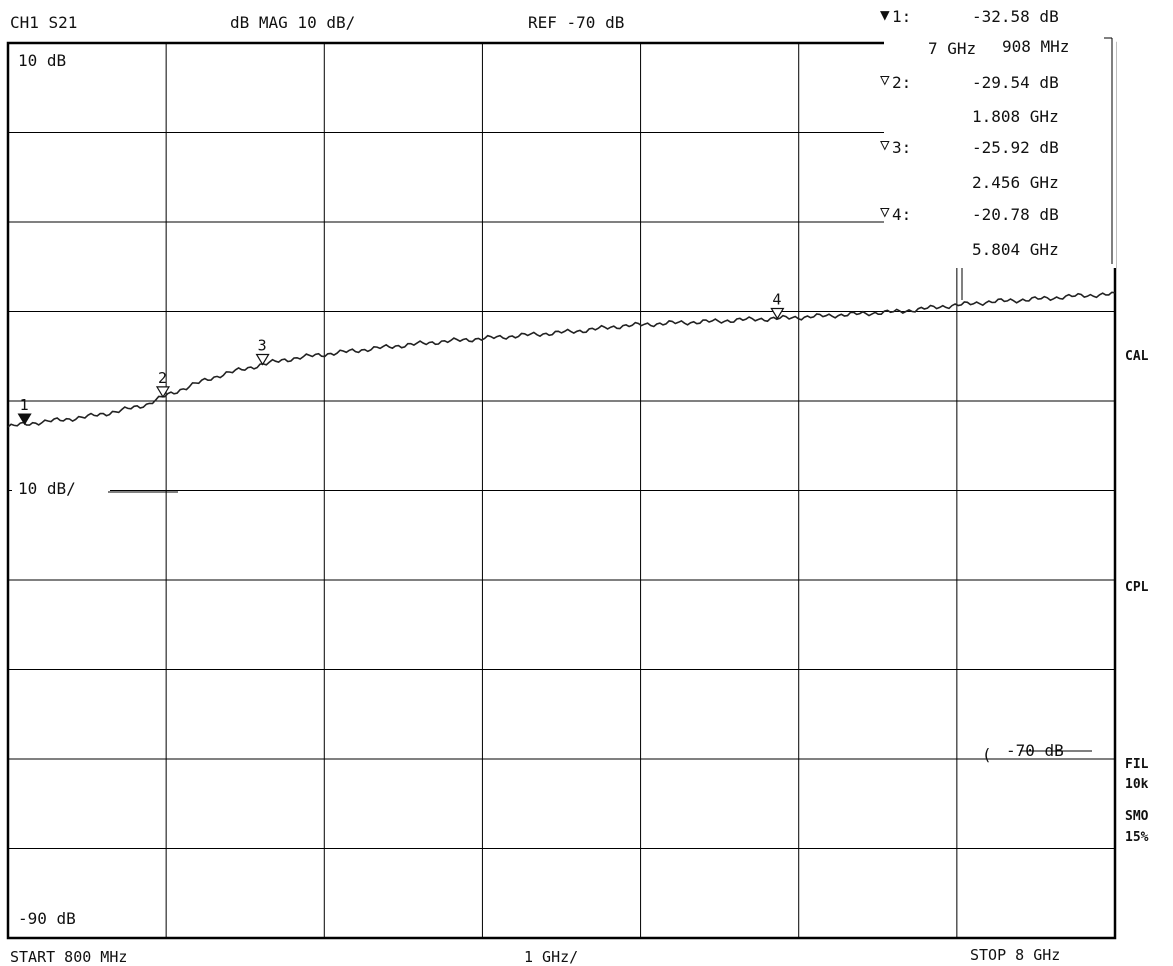 This screenshot has width=1173, height=966. What do you see at coordinates (901, 16) in the screenshot?
I see `marker-1-num: 1:` at bounding box center [901, 16].